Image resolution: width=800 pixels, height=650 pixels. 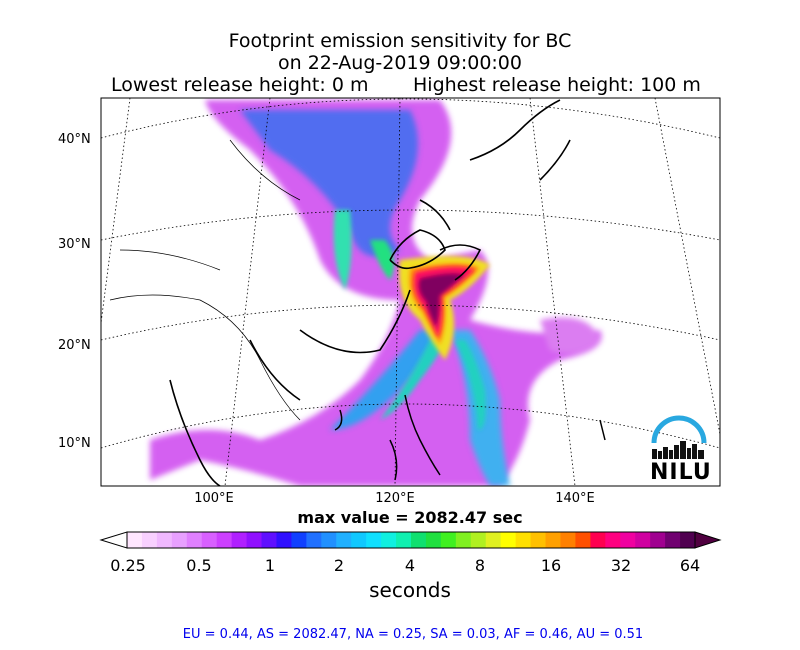 I want to click on lat-label-30: 30°N, so click(x=74, y=244).